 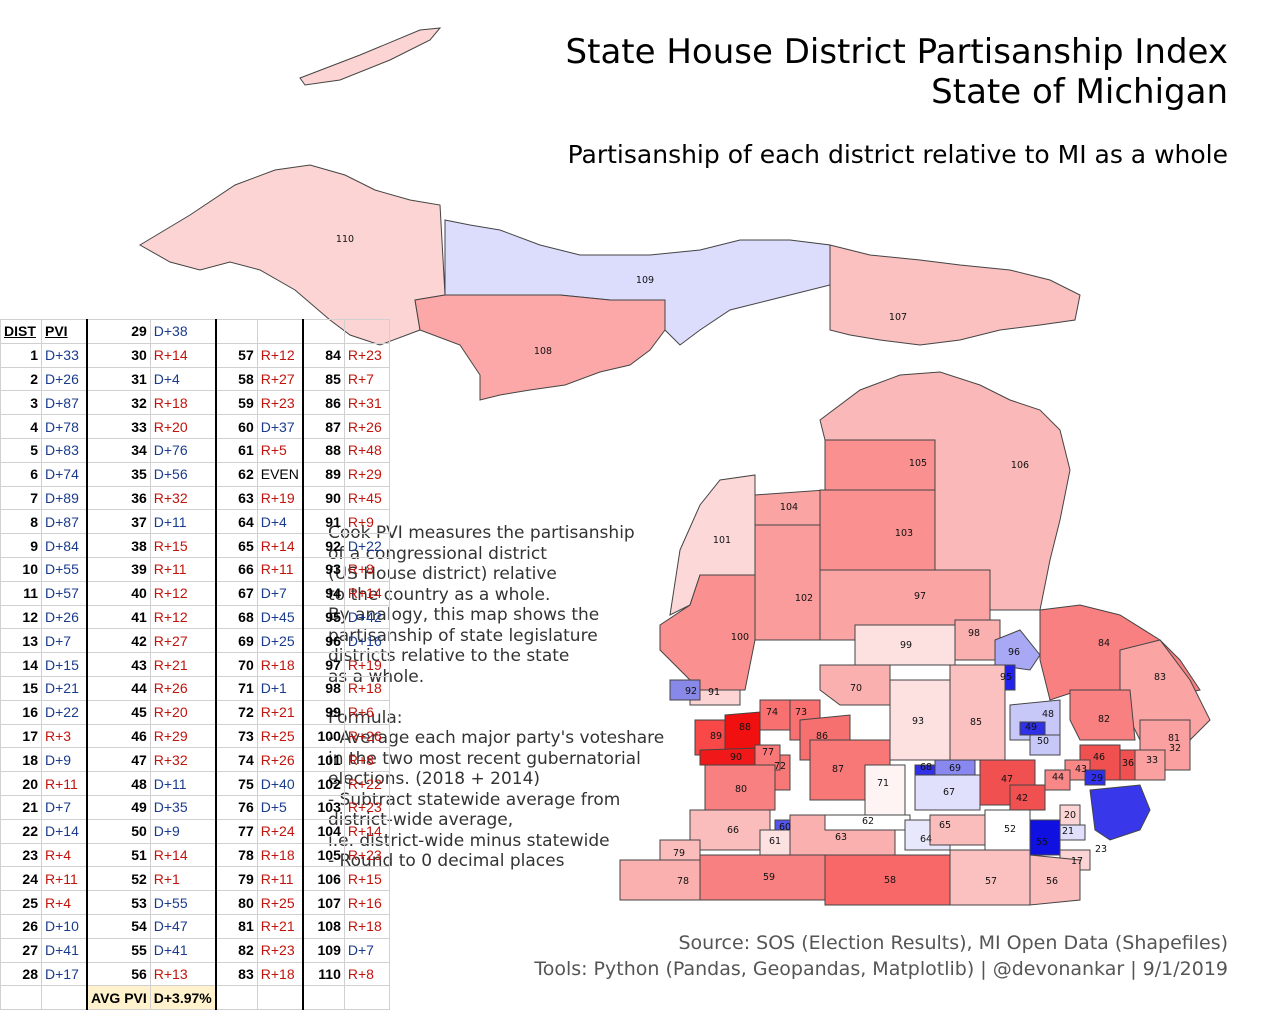 I want to click on district-number: 60, so click(x=236, y=426).